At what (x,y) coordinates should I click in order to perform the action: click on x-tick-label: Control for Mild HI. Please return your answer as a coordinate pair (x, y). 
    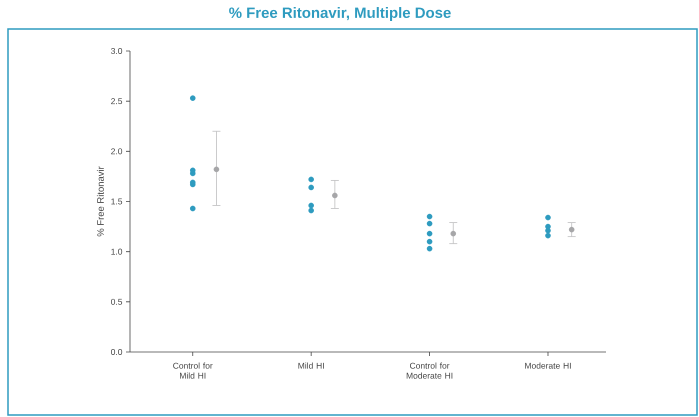
    Looking at the image, I should click on (193, 370).